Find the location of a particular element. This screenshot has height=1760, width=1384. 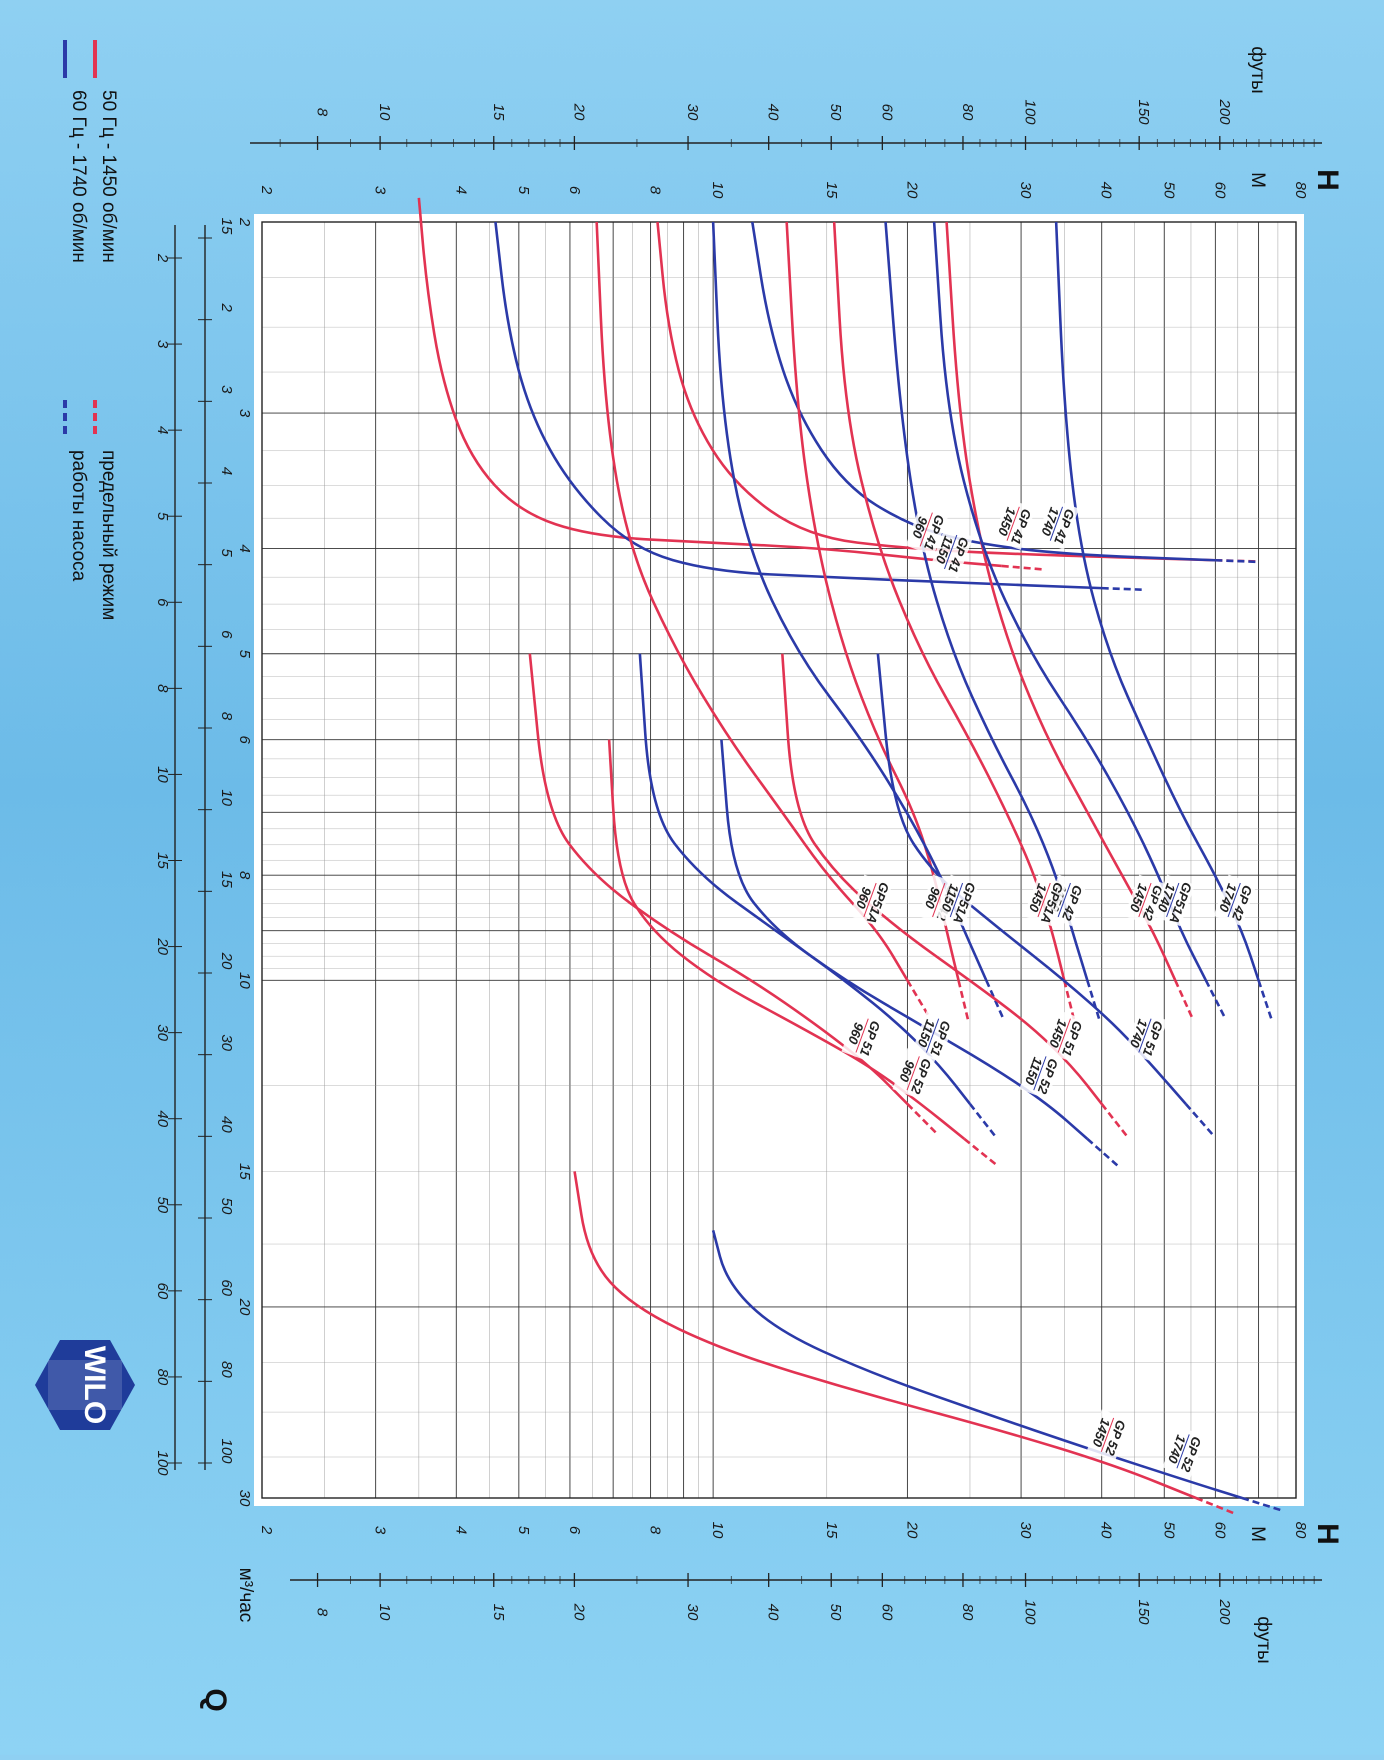

h-tick-label-bottom: 60 is located at coordinates (1219, 1530).